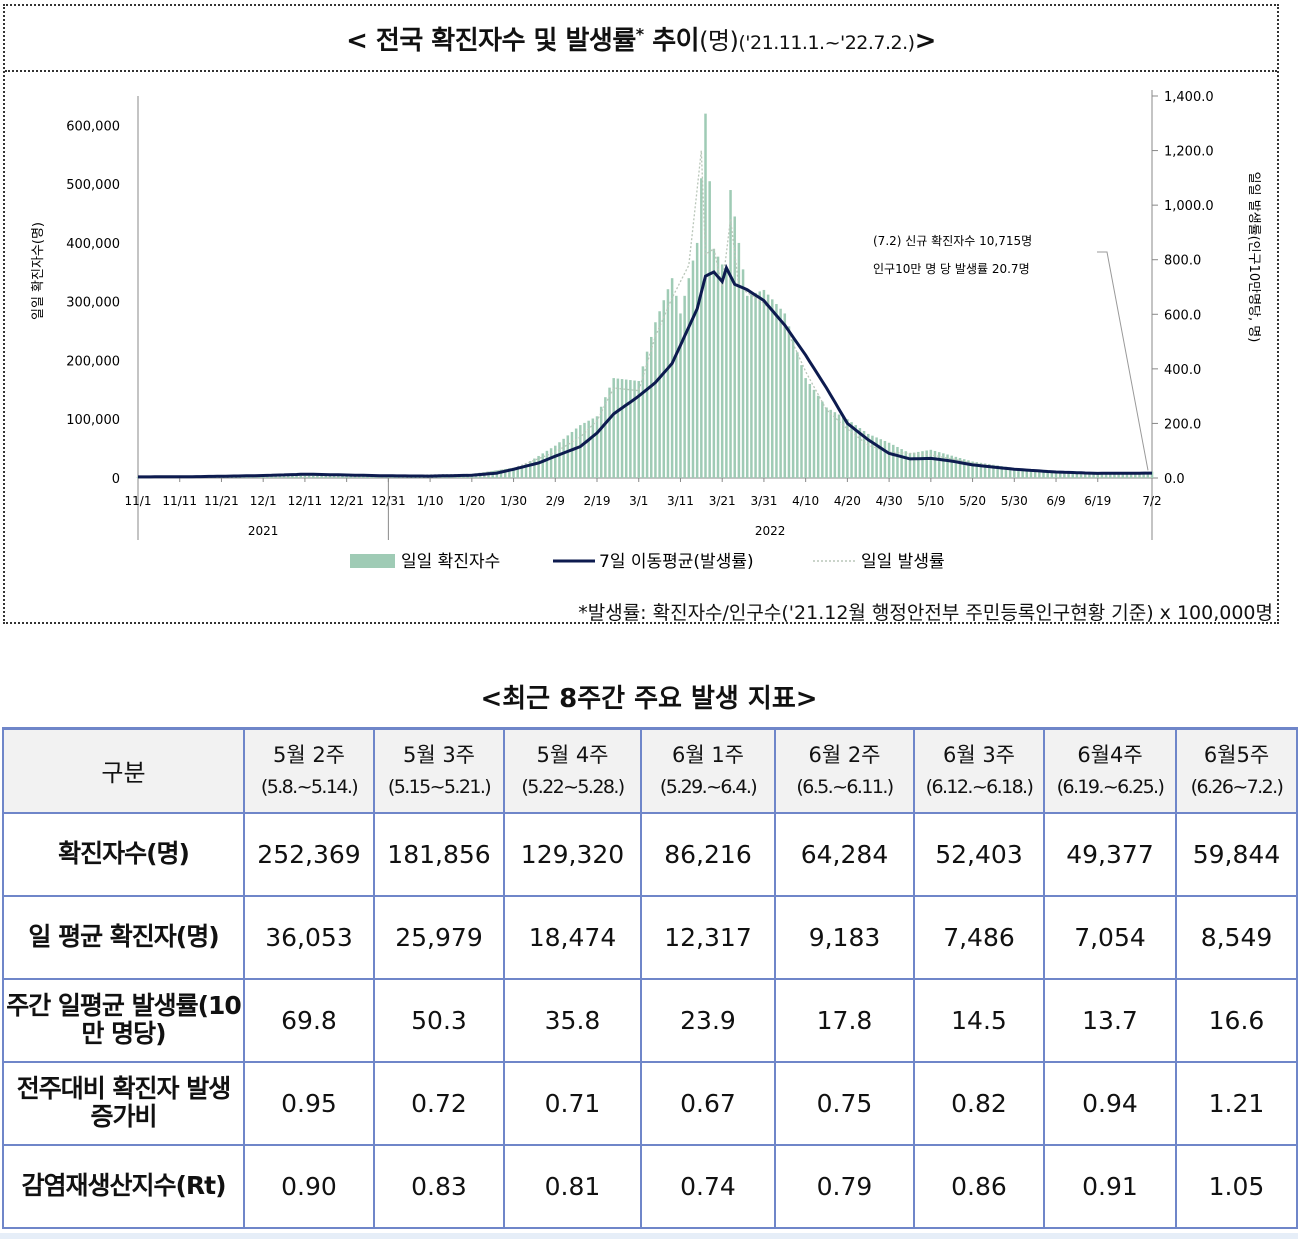 This screenshot has width=1298, height=1239. I want to click on legend-ma-label: 7일 이동평균(발생률), so click(676, 562).